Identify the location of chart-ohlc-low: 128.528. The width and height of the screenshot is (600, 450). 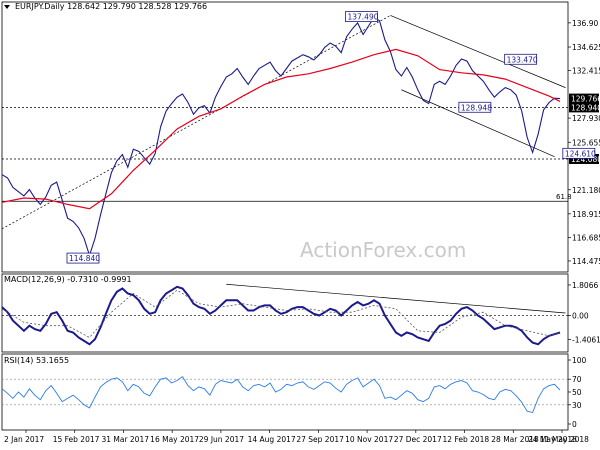
(155, 6).